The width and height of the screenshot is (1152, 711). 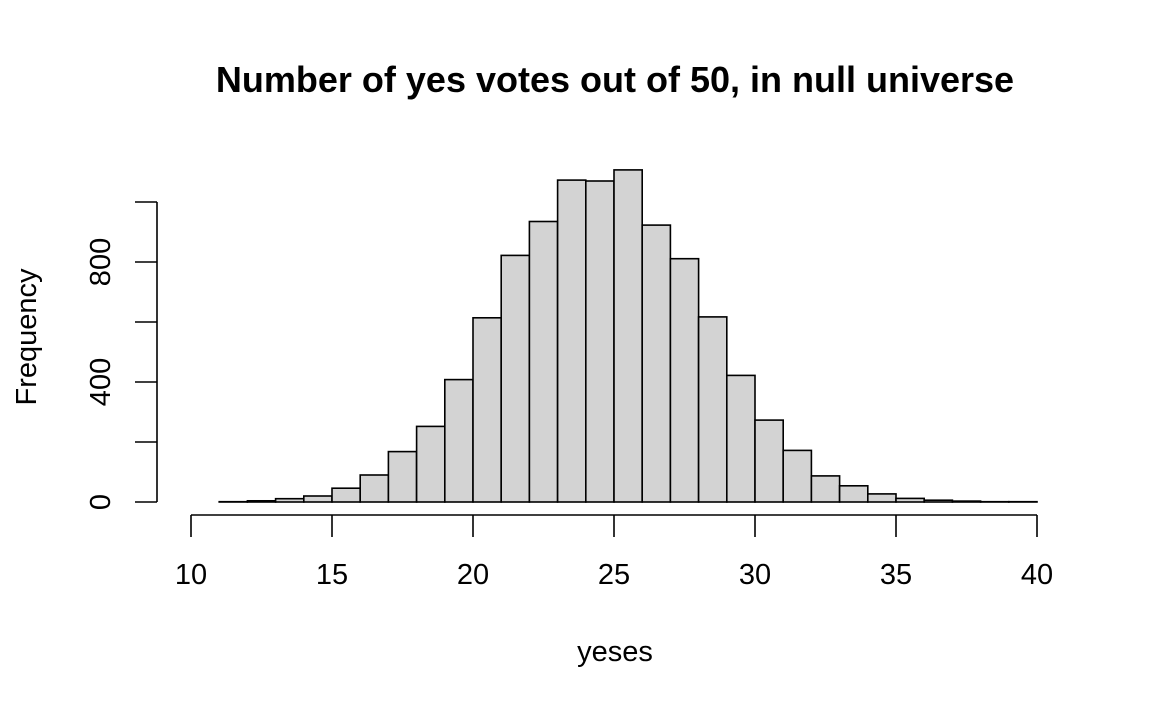 I want to click on y-axis-label: Frequency, so click(x=27, y=337).